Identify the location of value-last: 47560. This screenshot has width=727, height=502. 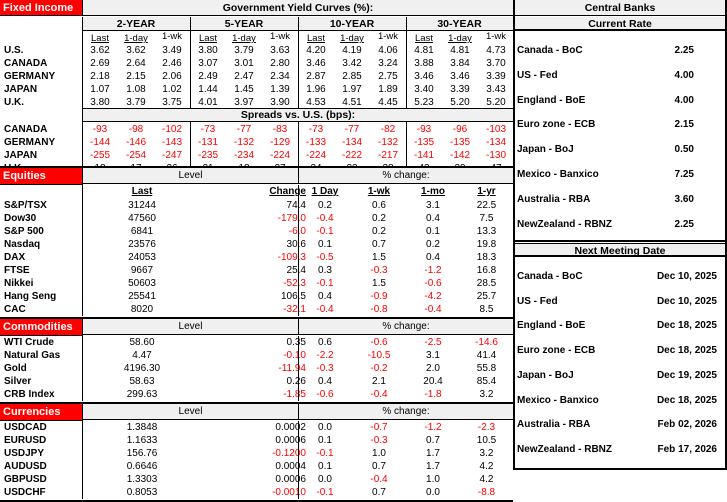
(142, 218).